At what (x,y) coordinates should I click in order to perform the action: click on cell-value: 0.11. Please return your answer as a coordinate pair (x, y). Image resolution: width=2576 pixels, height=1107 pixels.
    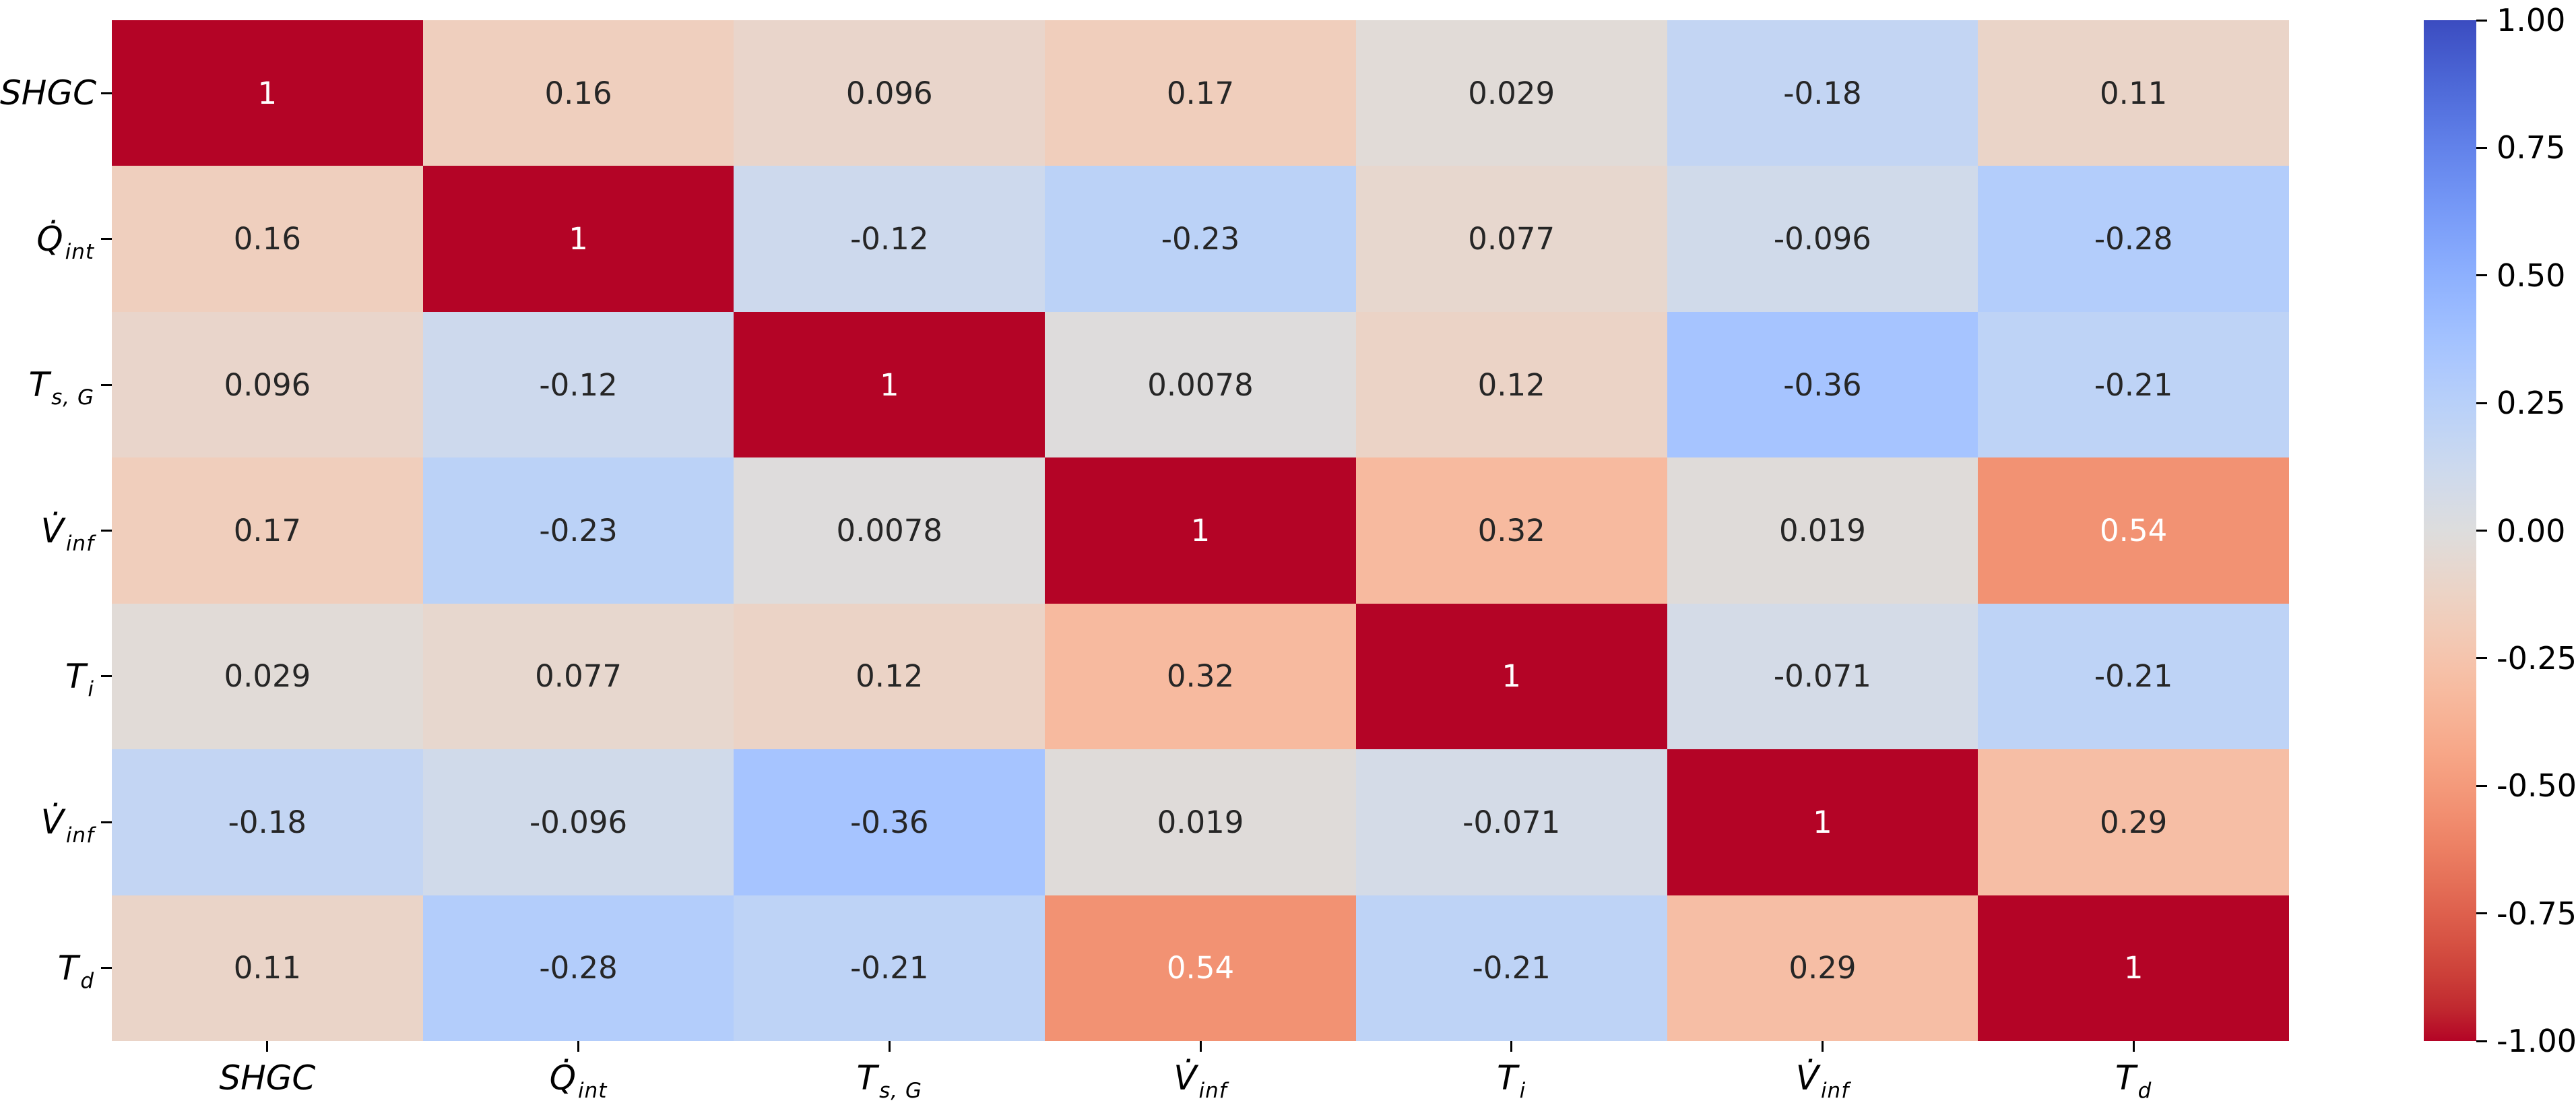
    Looking at the image, I should click on (267, 968).